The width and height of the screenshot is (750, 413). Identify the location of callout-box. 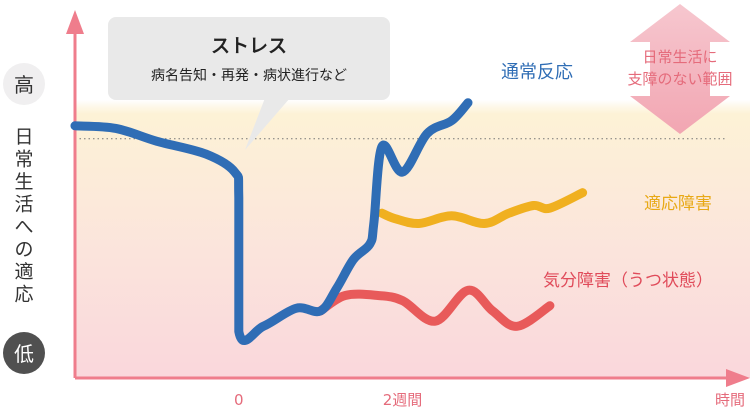
(249, 58).